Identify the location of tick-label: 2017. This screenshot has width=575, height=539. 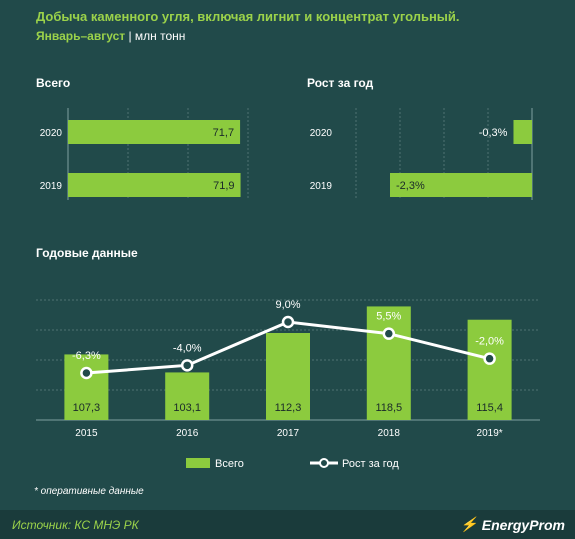
(288, 433).